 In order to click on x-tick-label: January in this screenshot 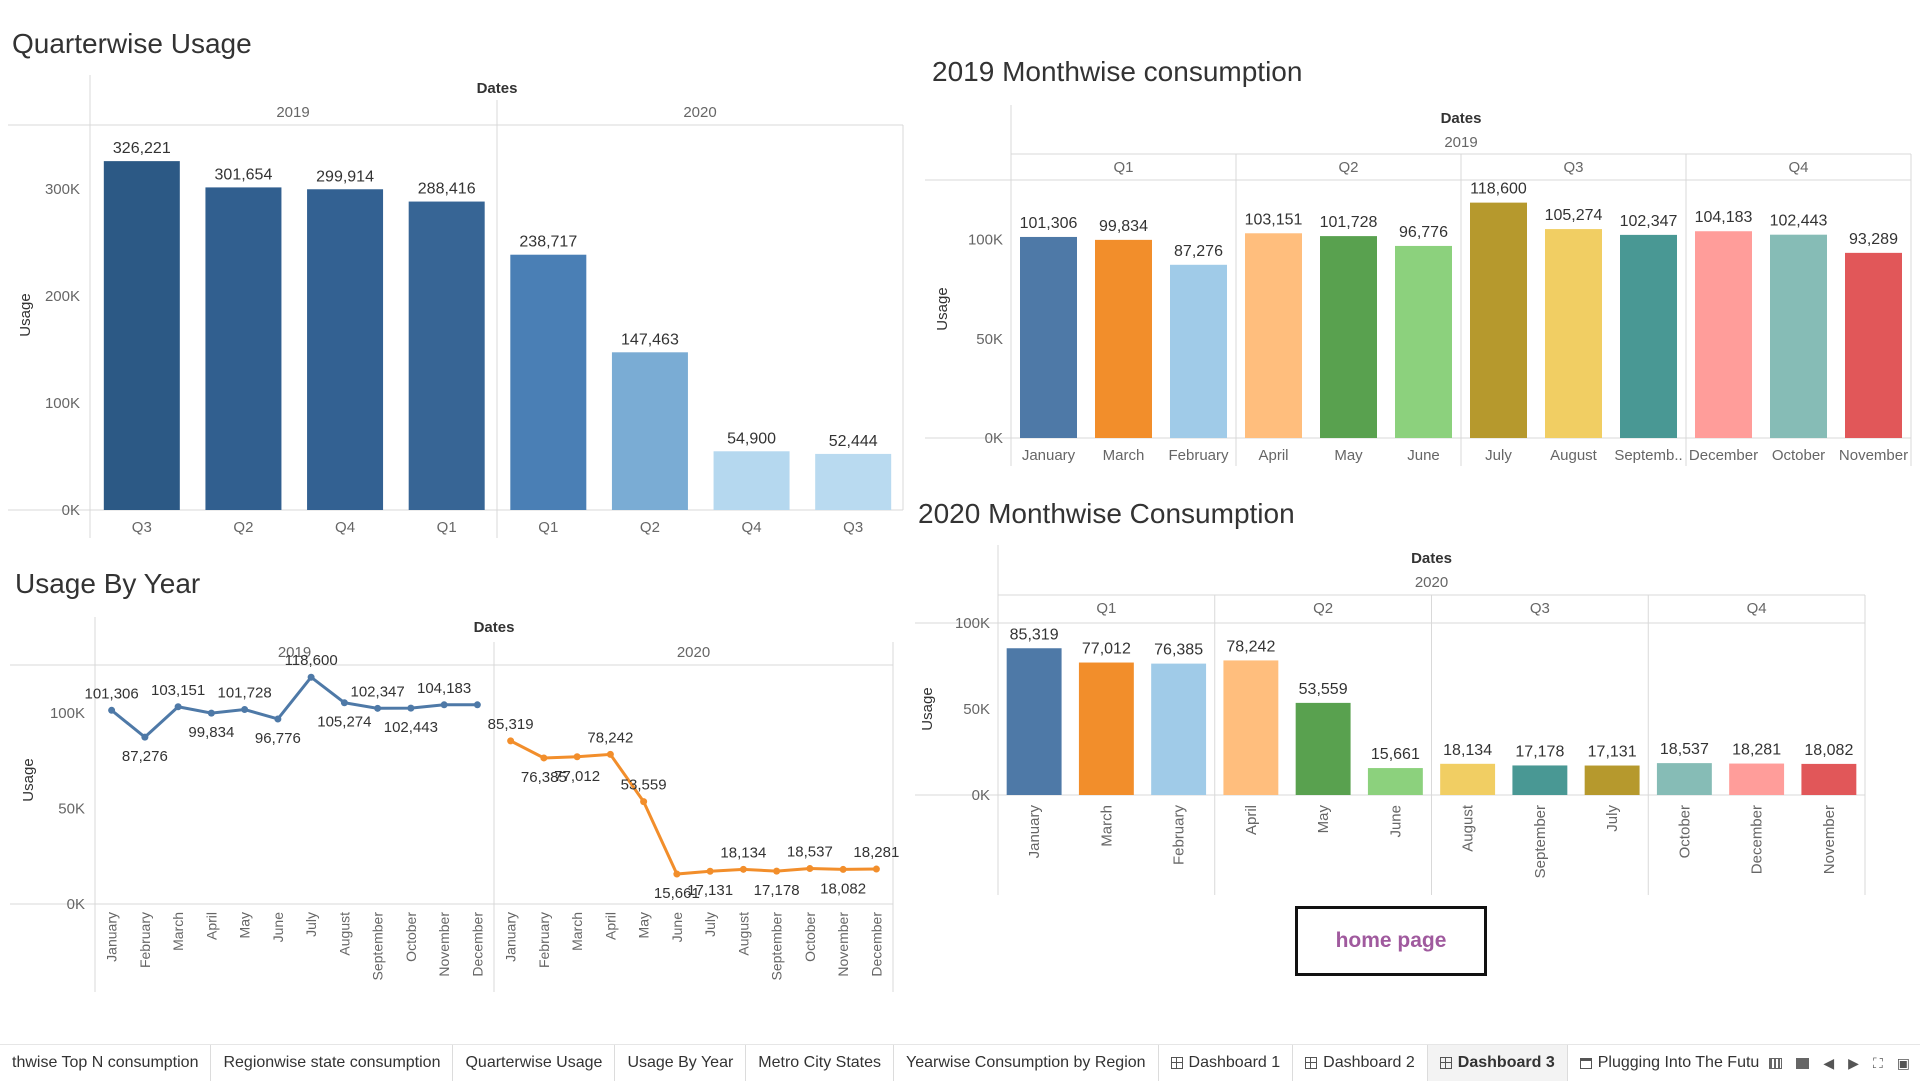, I will do `click(112, 937)`.